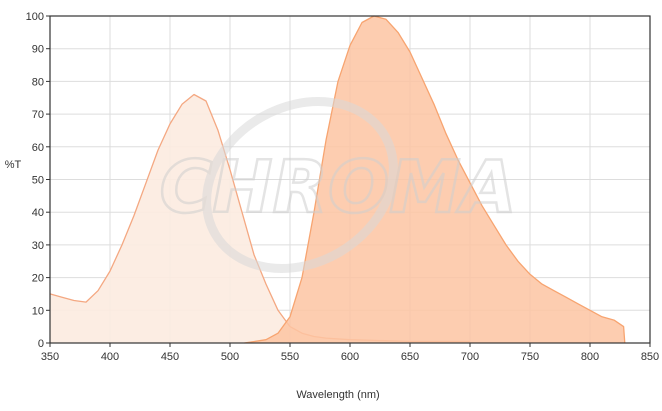 The width and height of the screenshot is (662, 411). Describe the element at coordinates (650, 357) in the screenshot. I see `x-tick-label: 850` at that location.